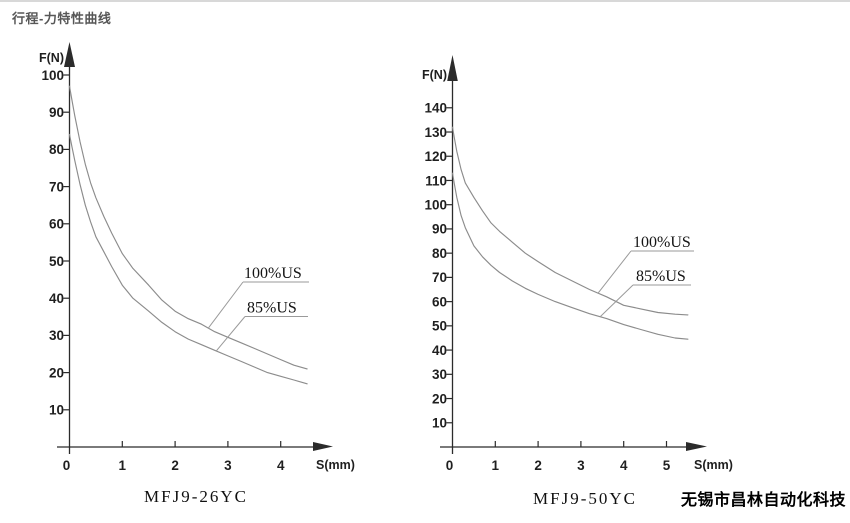  I want to click on y-tick-label: 140, so click(435, 108).